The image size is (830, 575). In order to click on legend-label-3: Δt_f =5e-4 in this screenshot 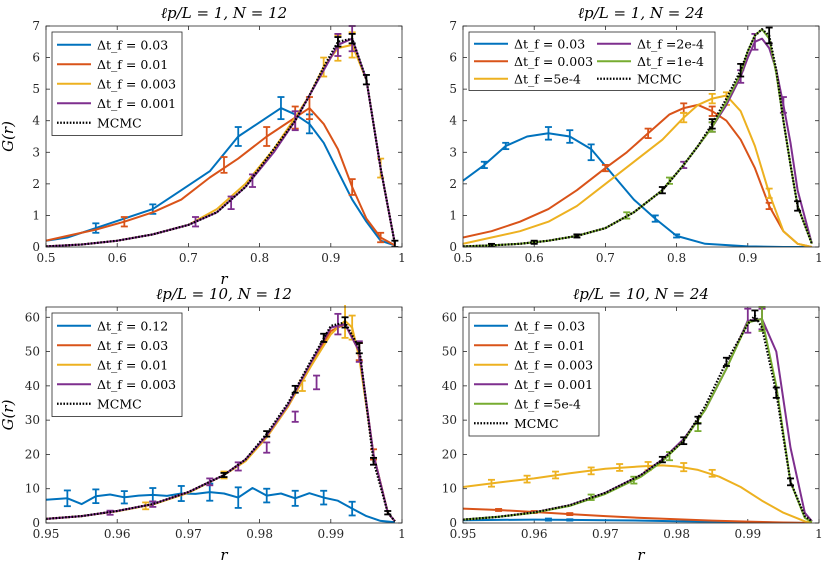, I will do `click(547, 78)`.